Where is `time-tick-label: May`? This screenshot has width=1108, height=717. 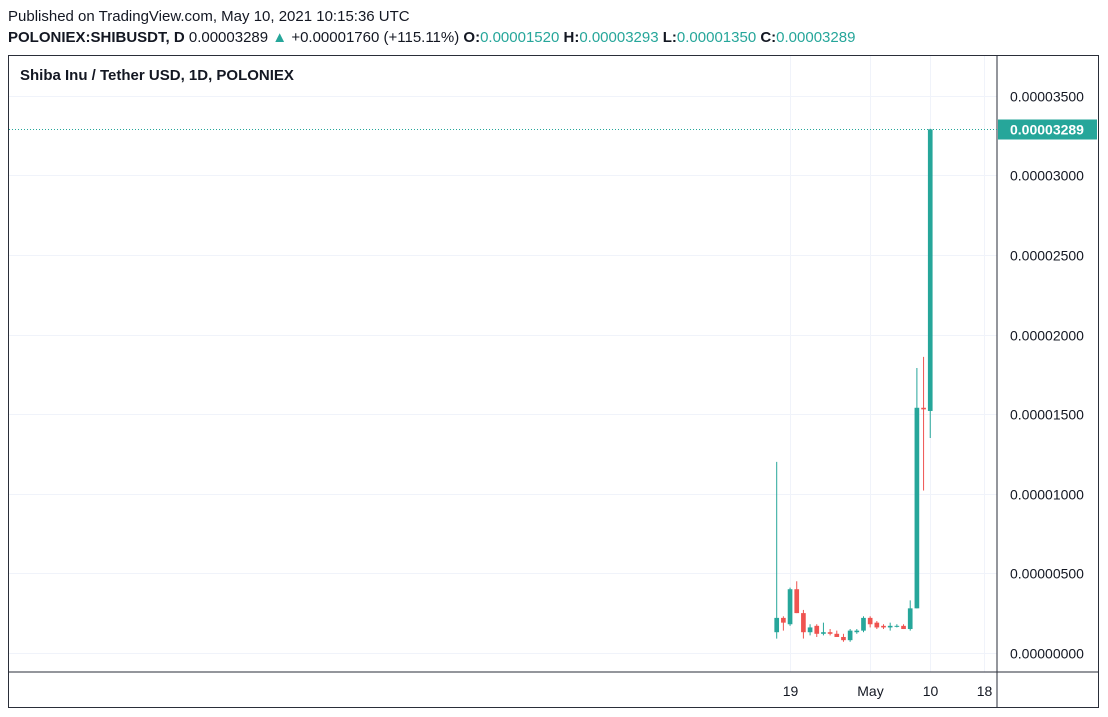
time-tick-label: May is located at coordinates (870, 691).